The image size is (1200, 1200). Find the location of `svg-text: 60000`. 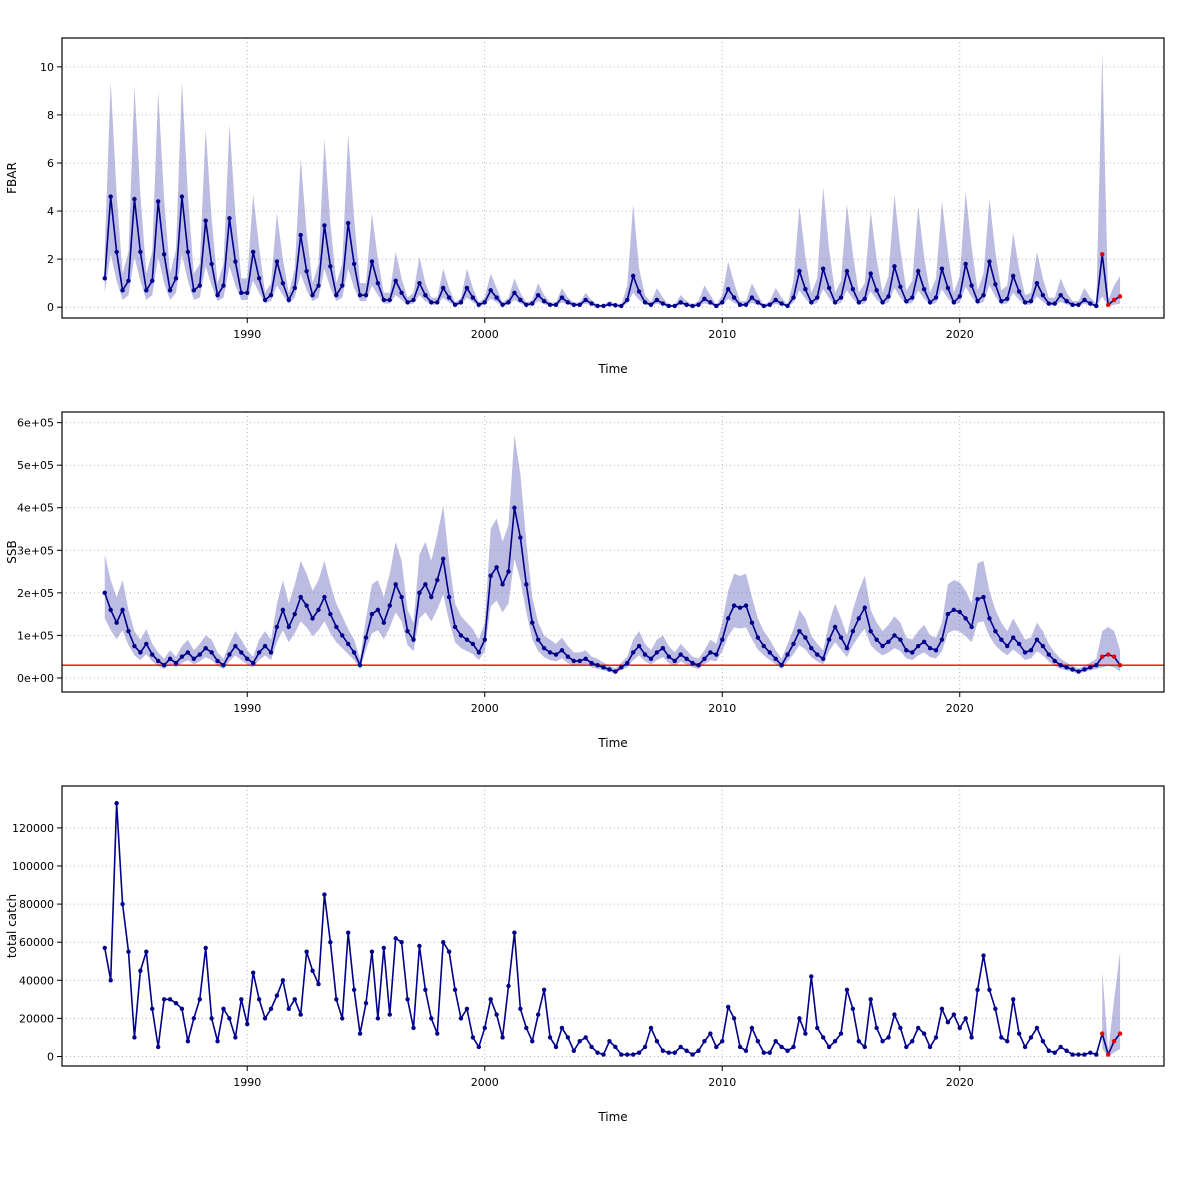

svg-text: 60000 is located at coordinates (36, 942).